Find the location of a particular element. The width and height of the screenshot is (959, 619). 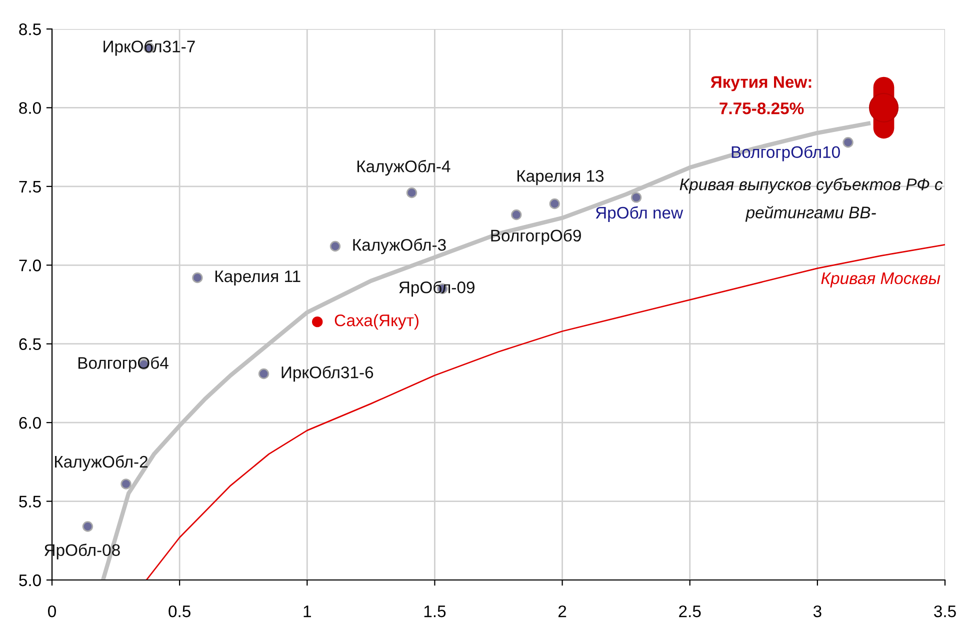

x-tick-label: 3.5 is located at coordinates (945, 611).